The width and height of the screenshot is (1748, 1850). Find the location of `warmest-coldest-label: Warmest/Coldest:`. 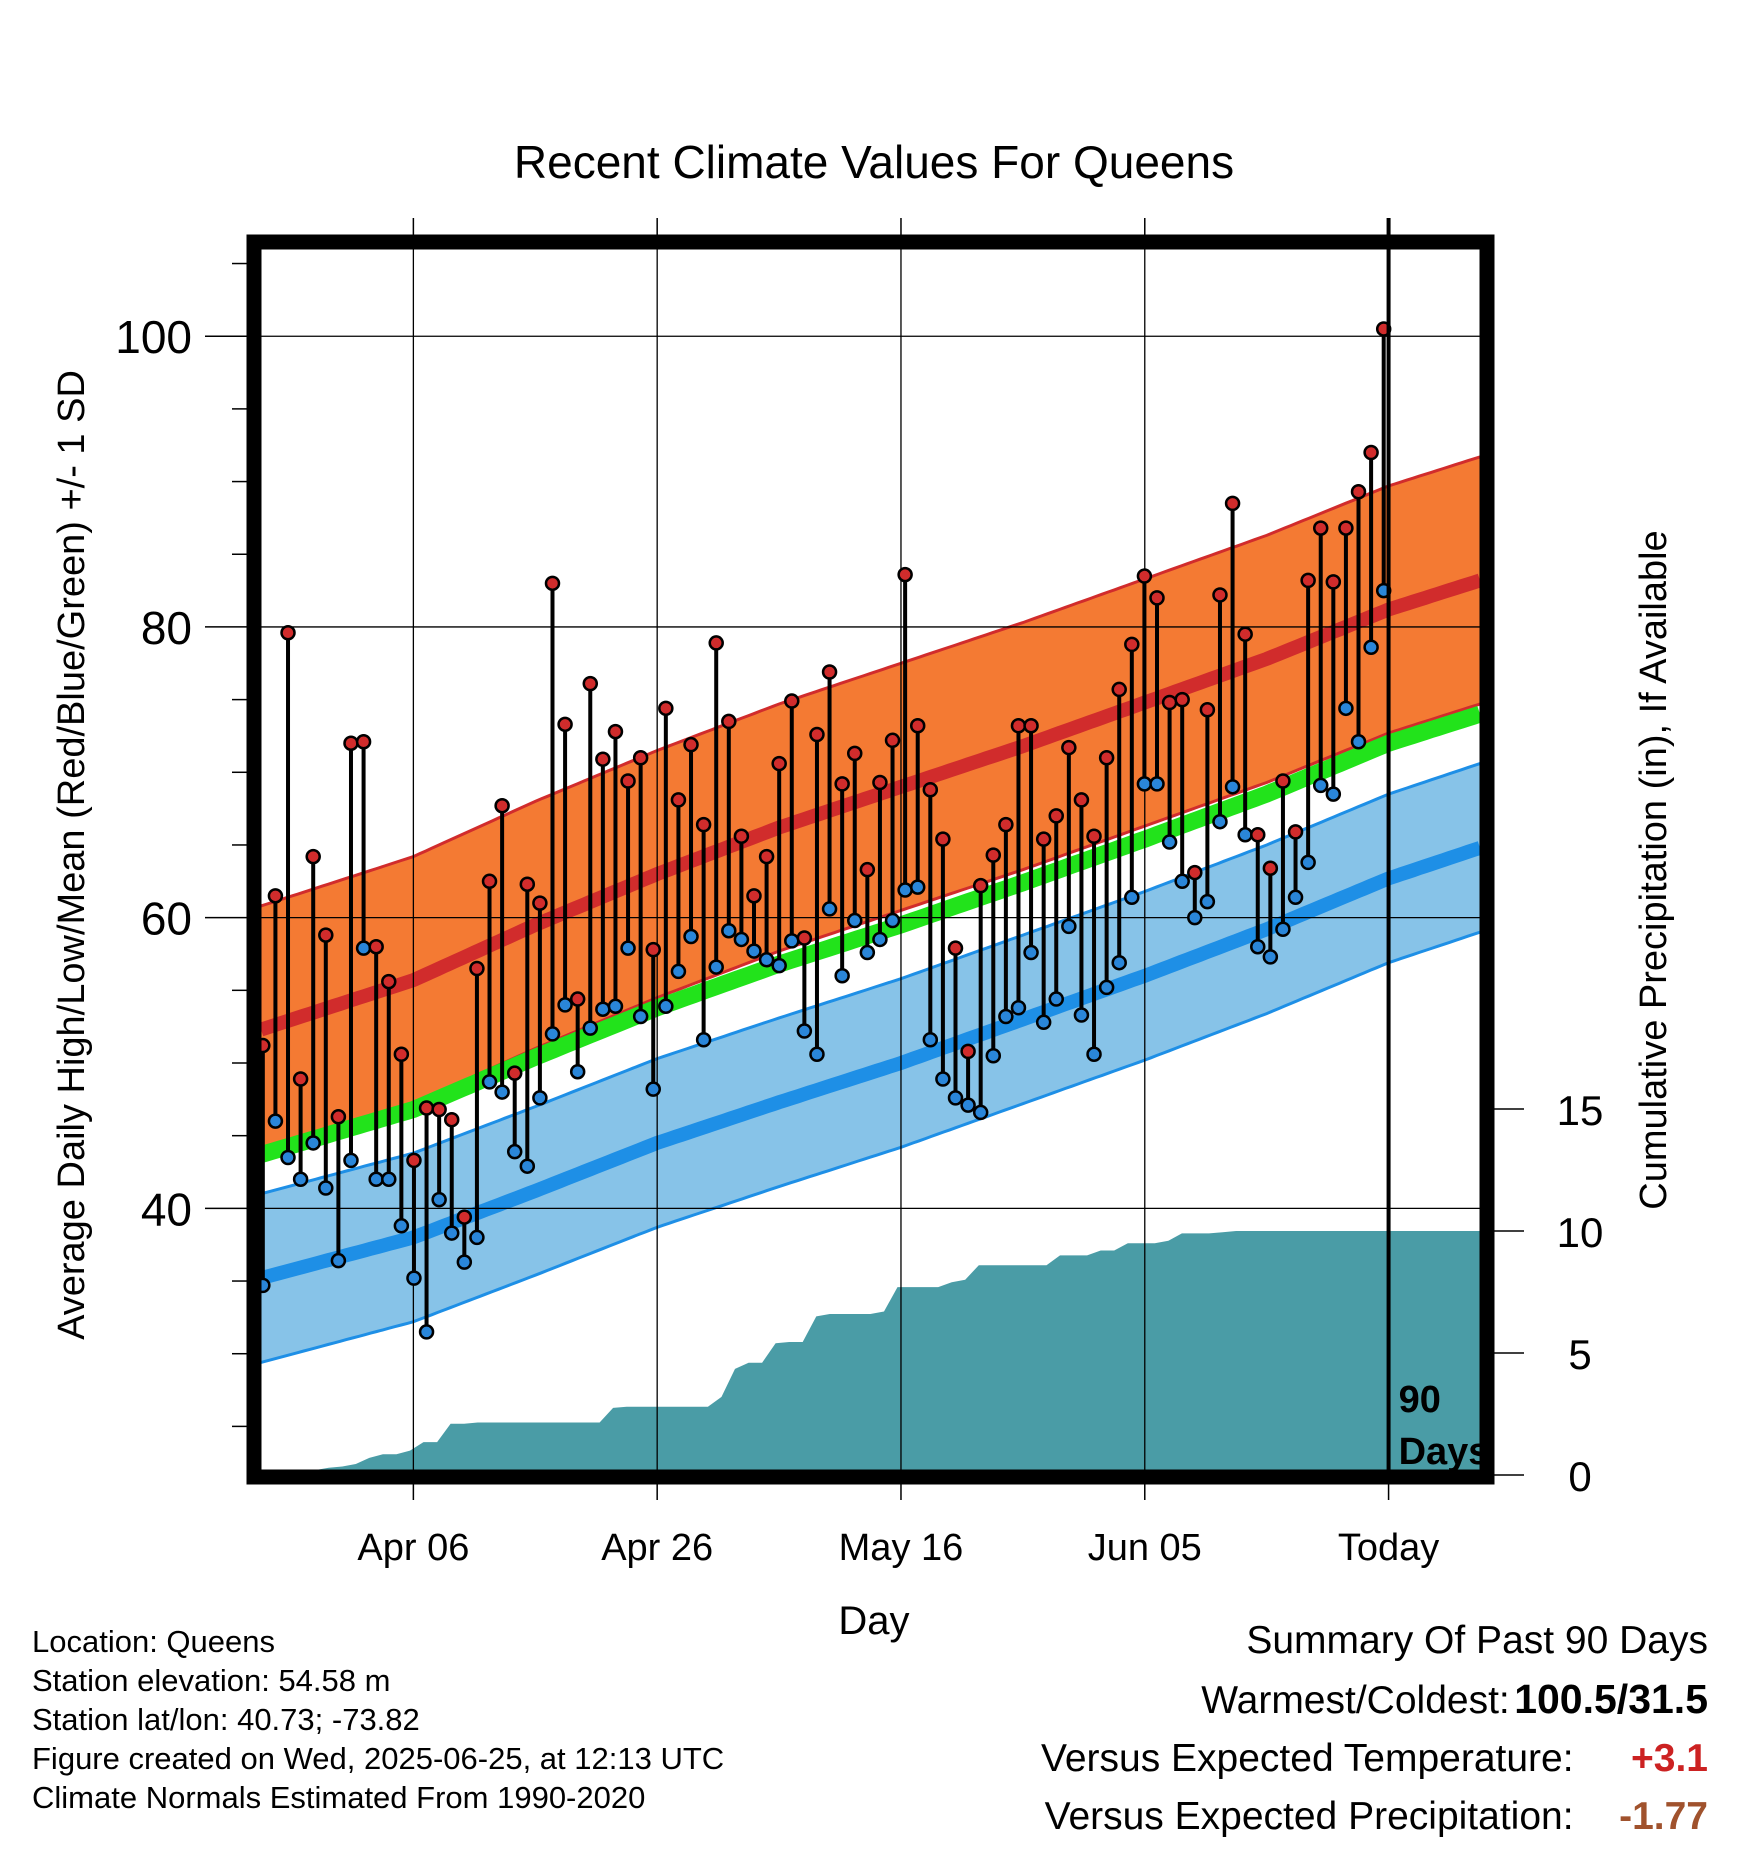

warmest-coldest-label: Warmest/Coldest: is located at coordinates (1355, 1700).